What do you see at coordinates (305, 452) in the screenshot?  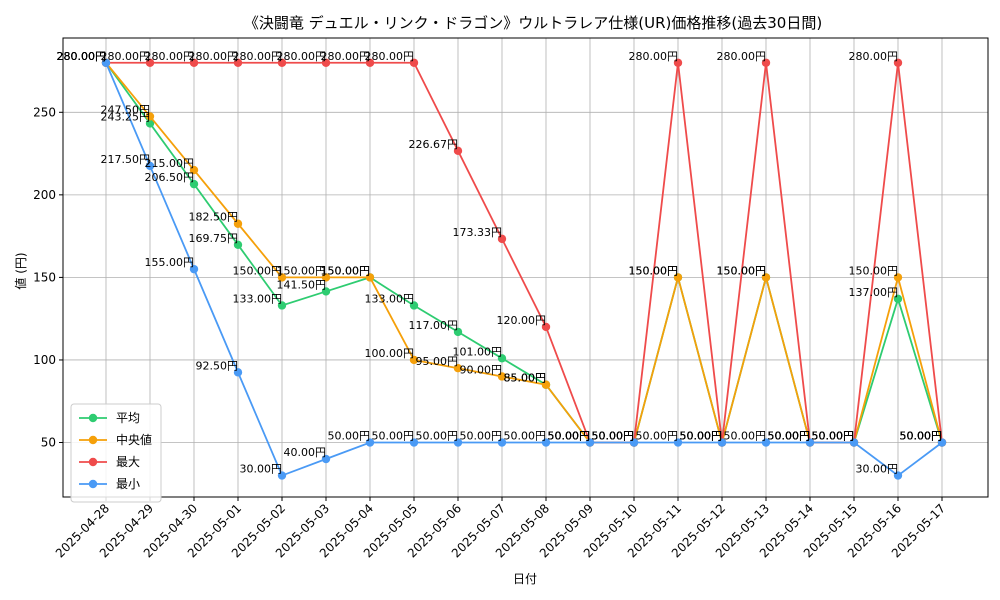 I see `data-label: 40.00円` at bounding box center [305, 452].